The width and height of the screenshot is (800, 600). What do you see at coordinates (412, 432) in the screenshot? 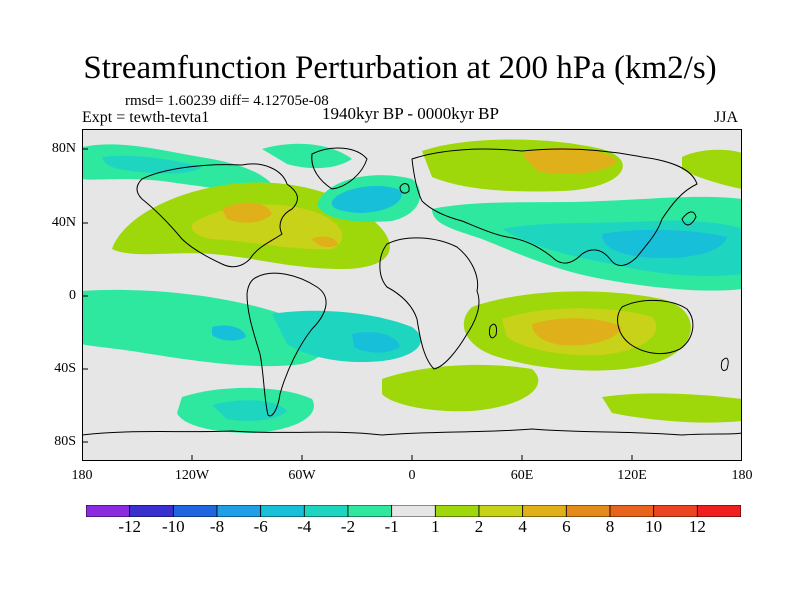
I see `antarctica-coast` at bounding box center [412, 432].